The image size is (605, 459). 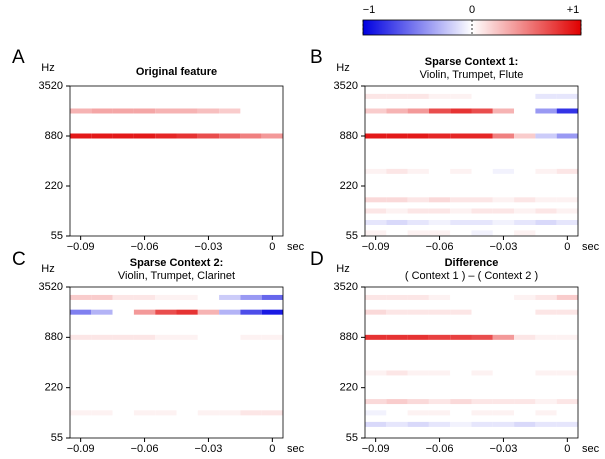 What do you see at coordinates (176, 72) in the screenshot?
I see `panel-title: Original feature` at bounding box center [176, 72].